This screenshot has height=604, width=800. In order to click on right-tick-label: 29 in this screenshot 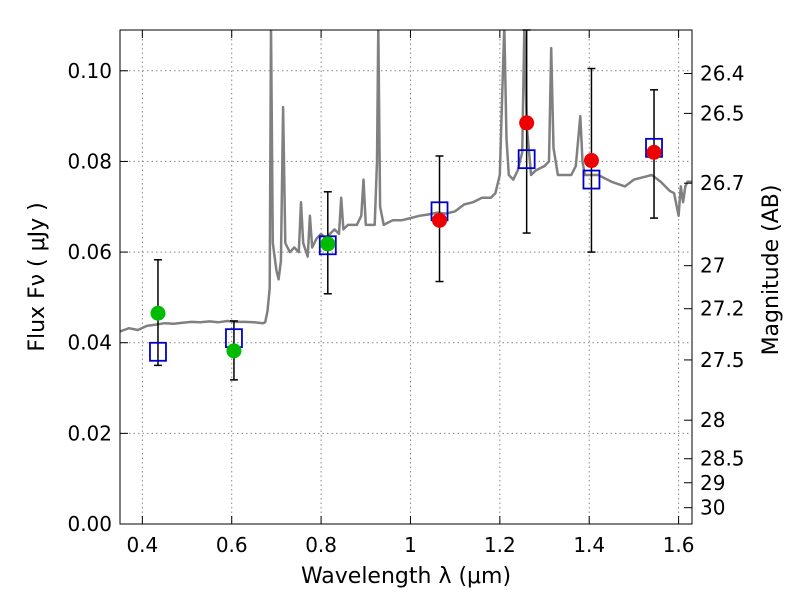, I will do `click(712, 483)`.